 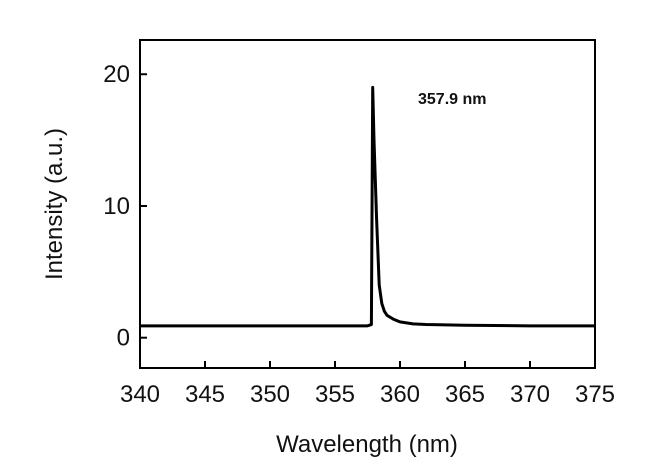 I want to click on x-tick-label: 350, so click(x=270, y=394).